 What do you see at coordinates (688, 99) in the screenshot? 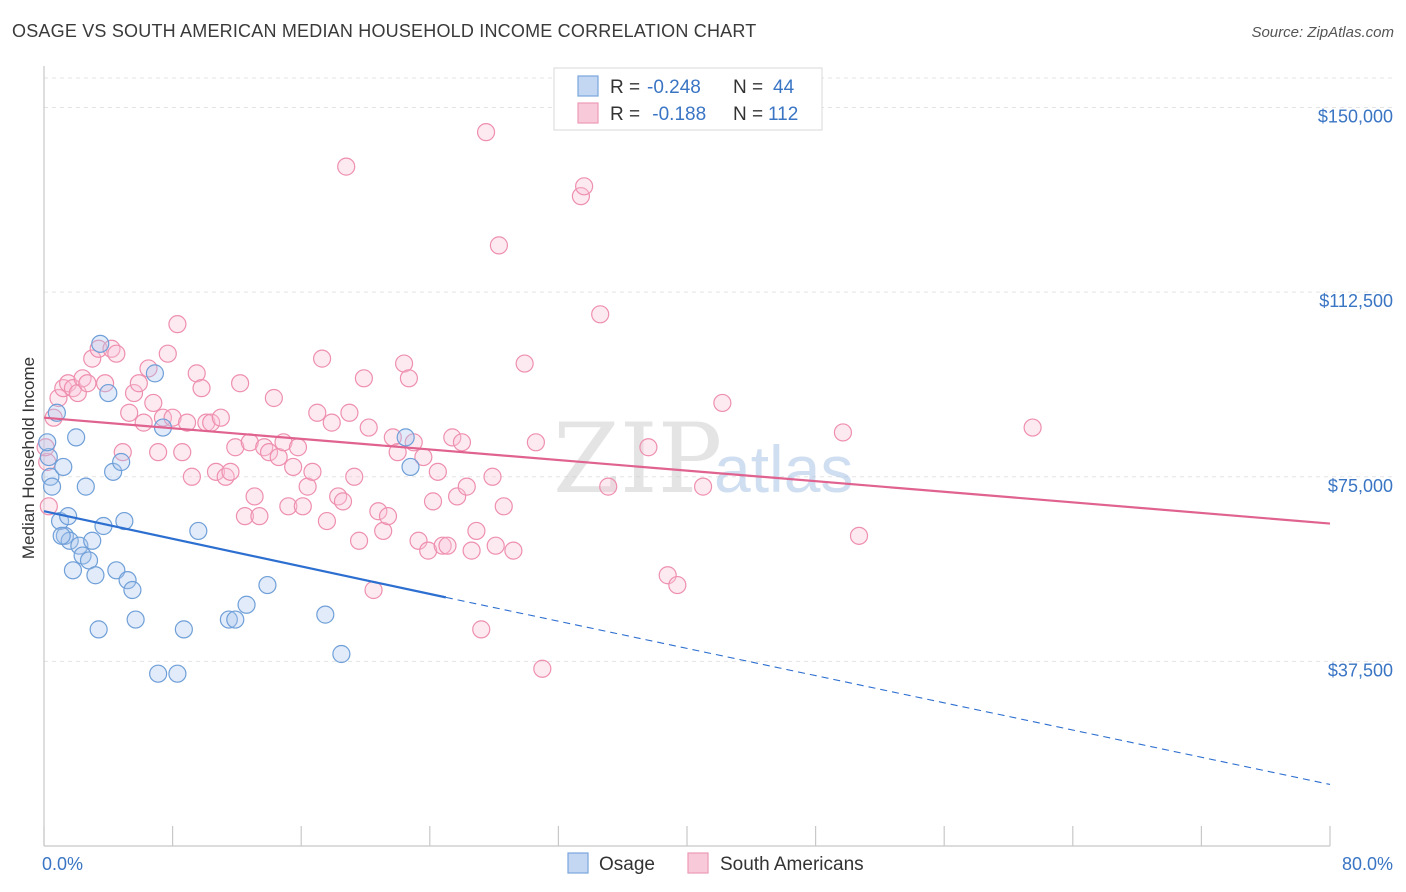
I see `stats-legend: R = -0.248 N = 44 R = -0.188 N = 112` at bounding box center [688, 99].